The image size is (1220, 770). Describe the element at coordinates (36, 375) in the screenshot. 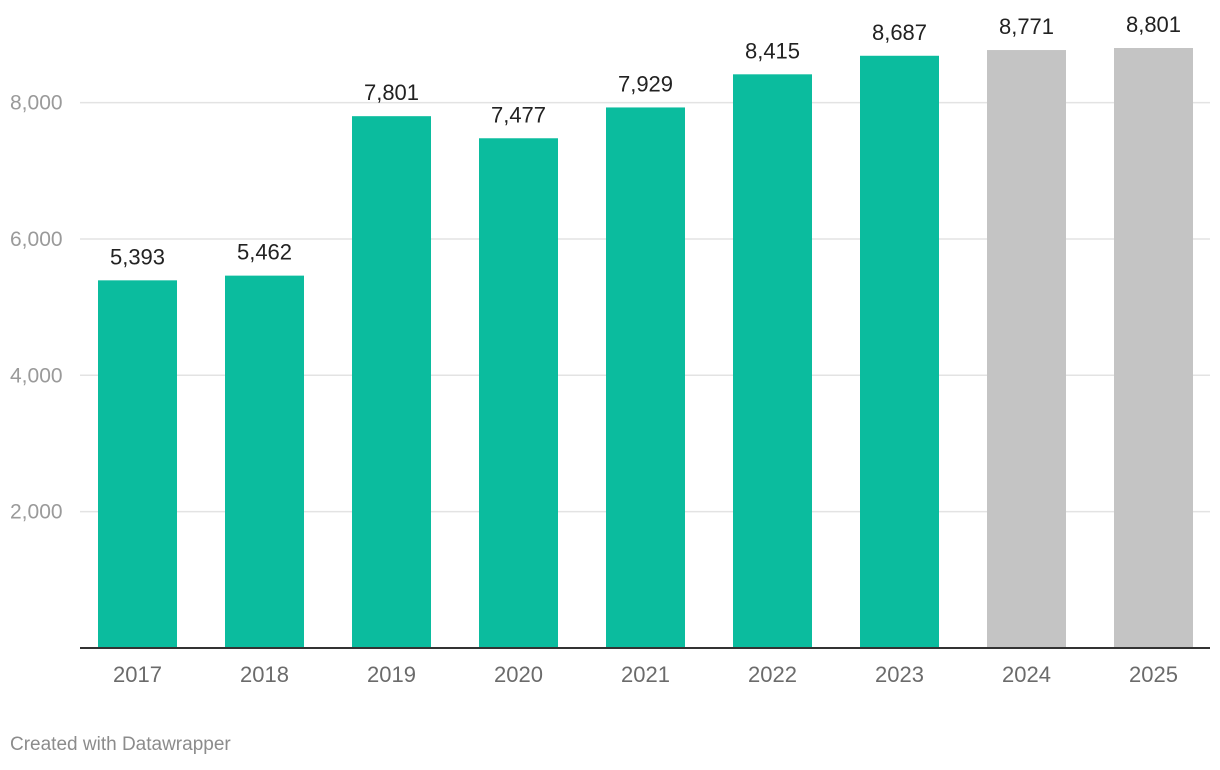

I see `y-tick-label: 4,000` at that location.